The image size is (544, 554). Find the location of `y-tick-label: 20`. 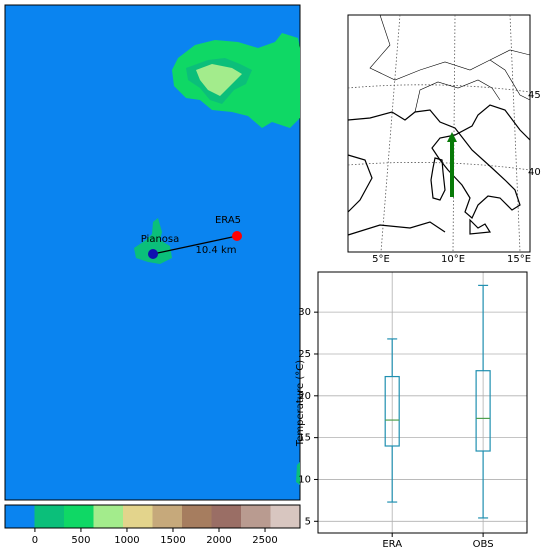

y-tick-label: 20 is located at coordinates (304, 396).